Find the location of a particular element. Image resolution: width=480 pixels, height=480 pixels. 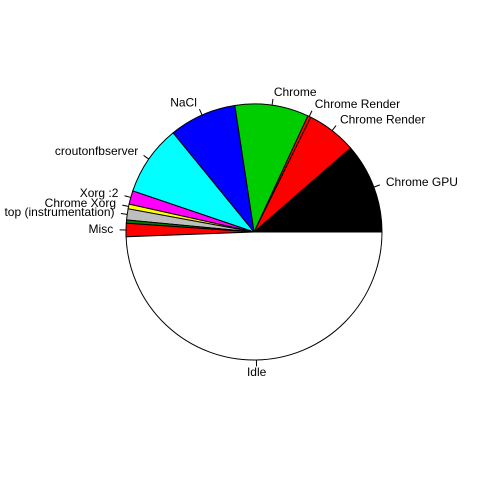

slice-label: top (instrumentation) is located at coordinates (59, 212).